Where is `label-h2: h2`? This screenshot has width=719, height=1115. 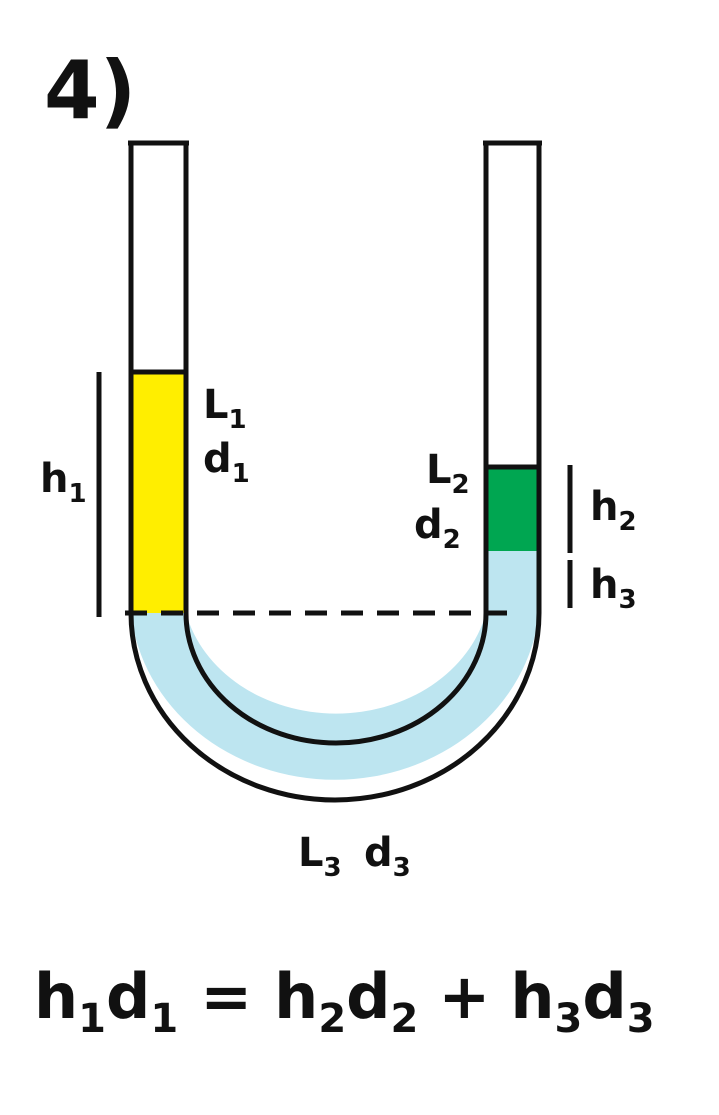 label-h2: h2 is located at coordinates (613, 510).